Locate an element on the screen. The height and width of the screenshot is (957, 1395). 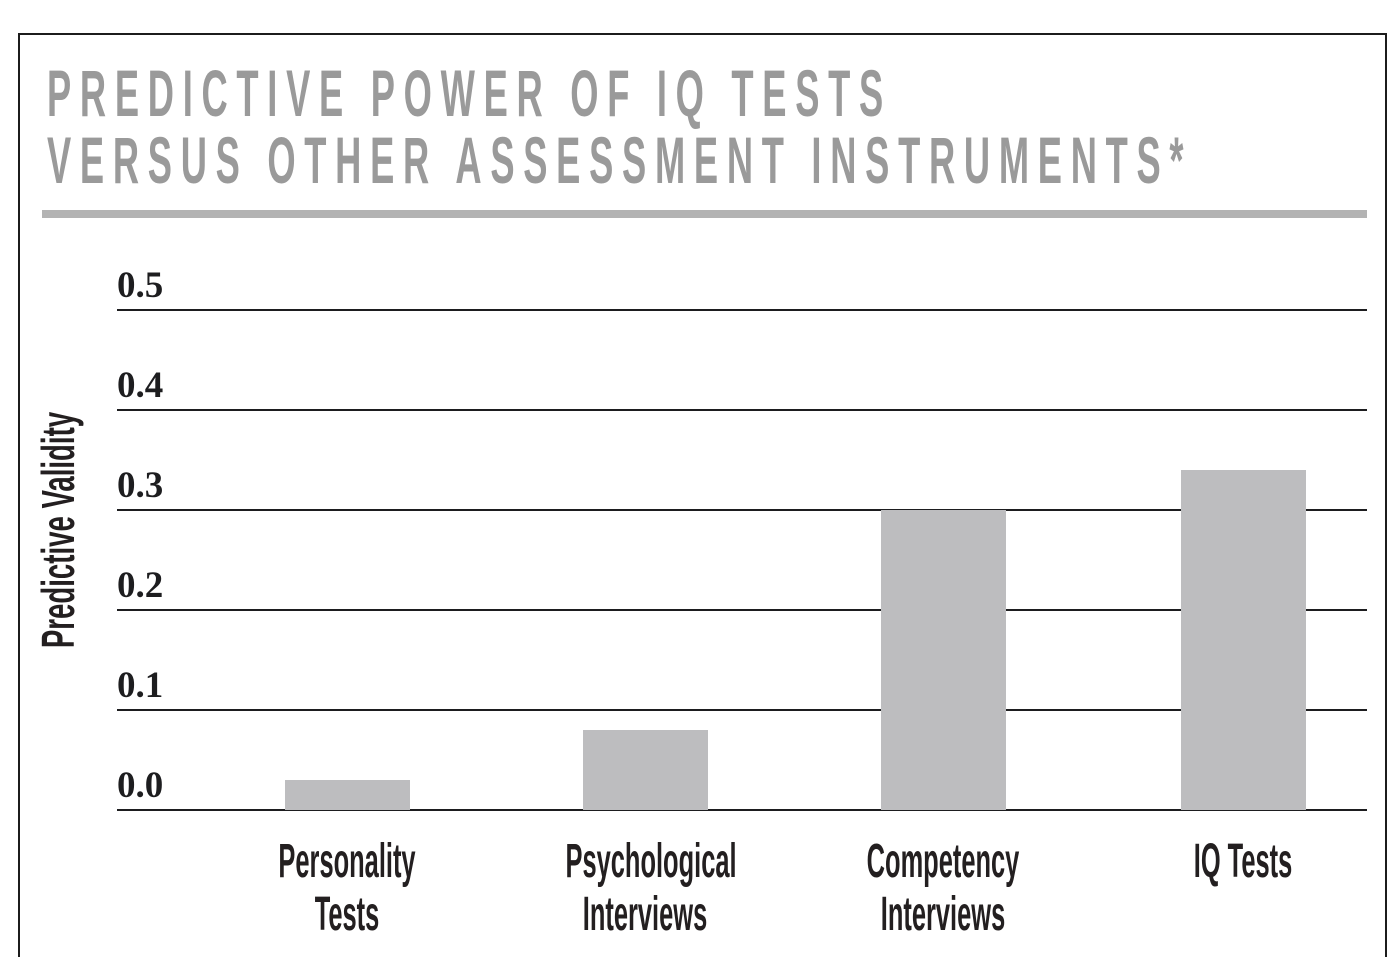
bar-psychological-interviews is located at coordinates (645, 770).